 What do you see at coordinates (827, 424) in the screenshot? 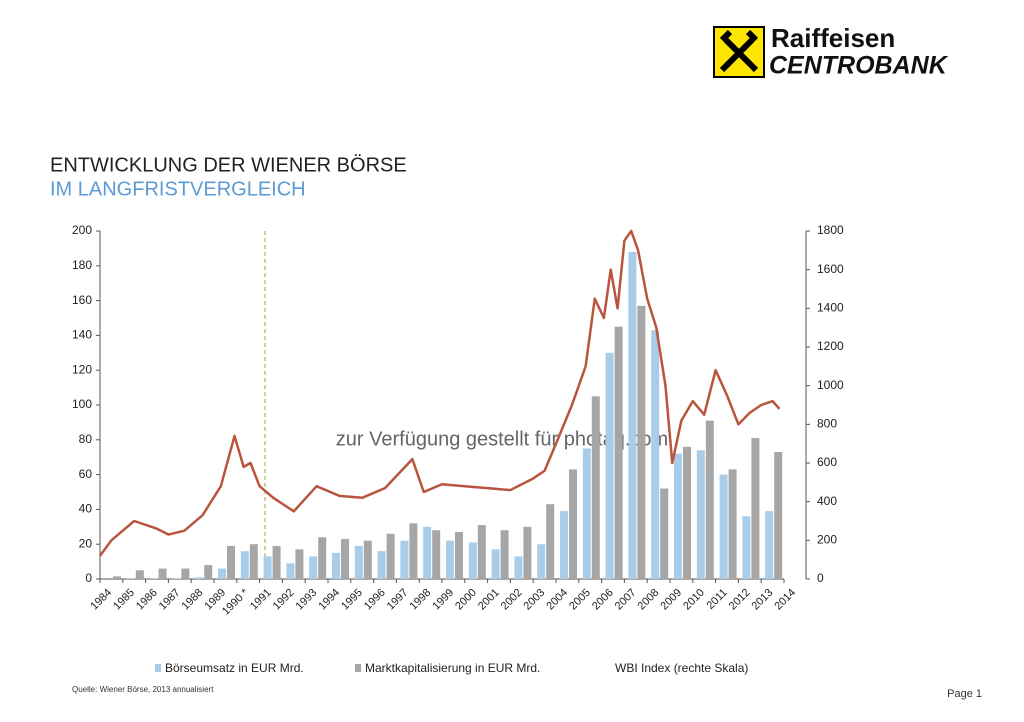
I see `y2-tick-label: 800` at bounding box center [827, 424].